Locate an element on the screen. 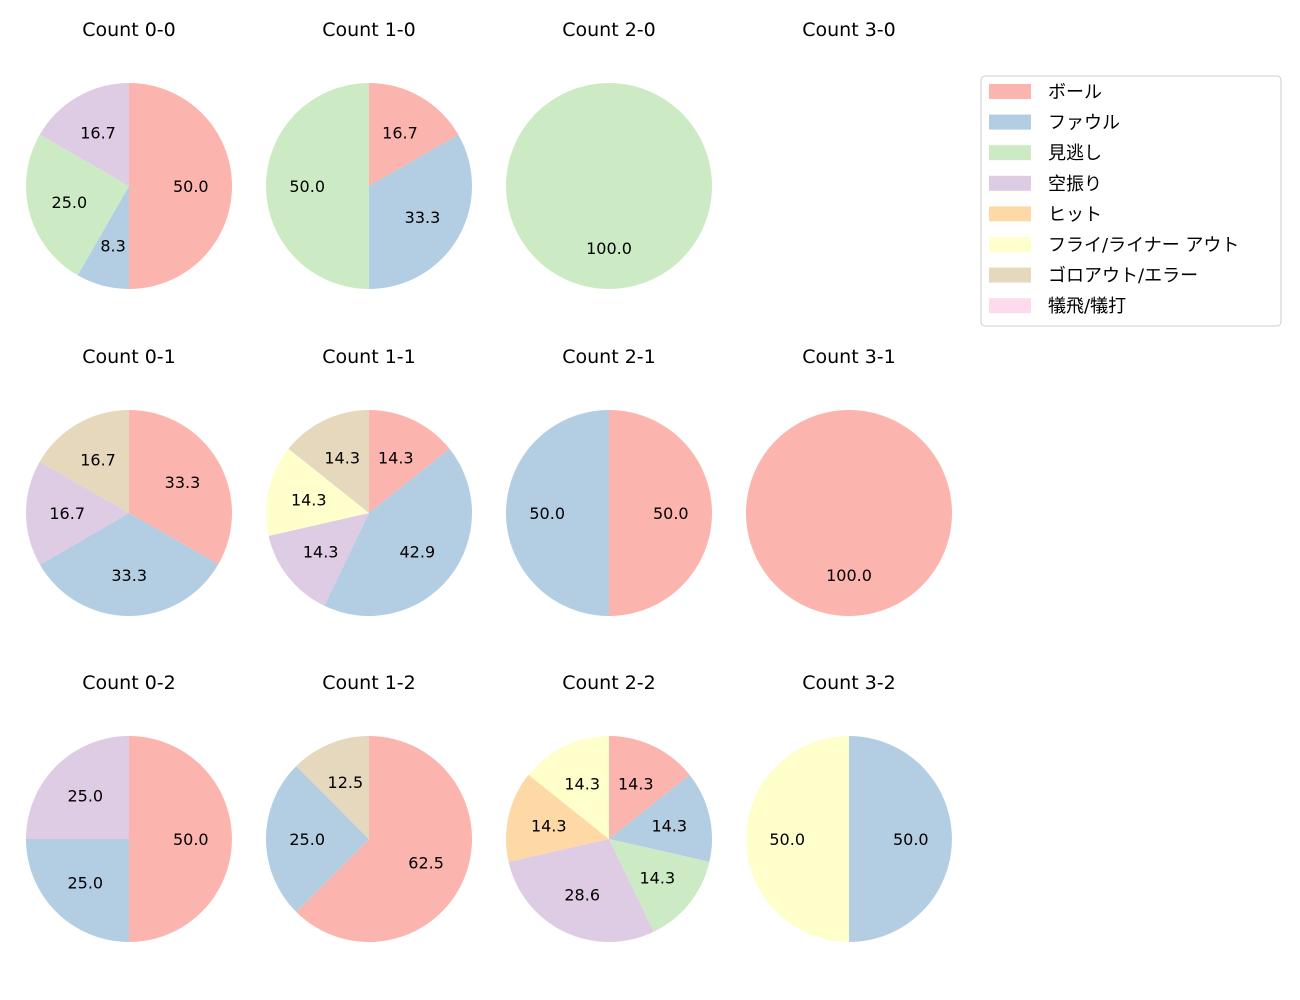  legend-frame is located at coordinates (1131, 201).